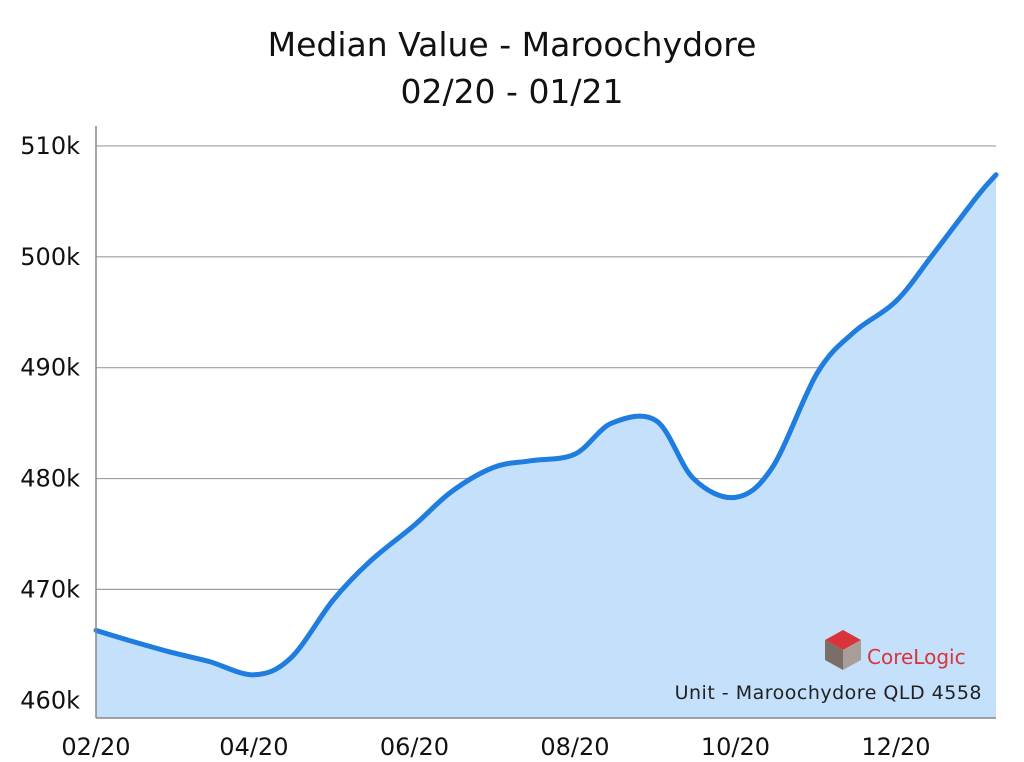 This screenshot has height=762, width=1024. Describe the element at coordinates (50, 368) in the screenshot. I see `y-tick-label: 490k` at that location.